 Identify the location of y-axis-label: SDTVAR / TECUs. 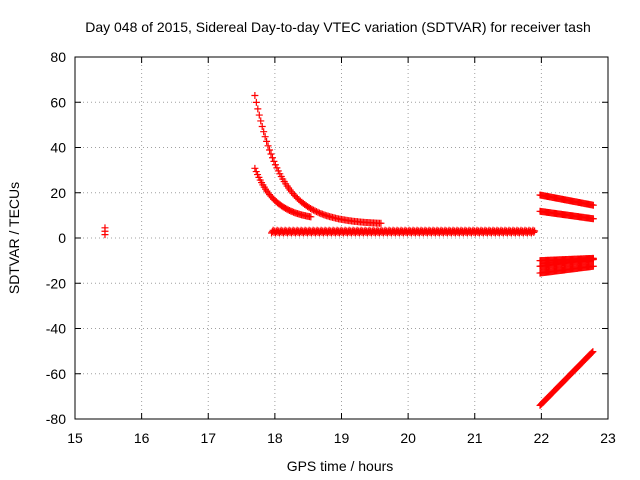
(14, 238).